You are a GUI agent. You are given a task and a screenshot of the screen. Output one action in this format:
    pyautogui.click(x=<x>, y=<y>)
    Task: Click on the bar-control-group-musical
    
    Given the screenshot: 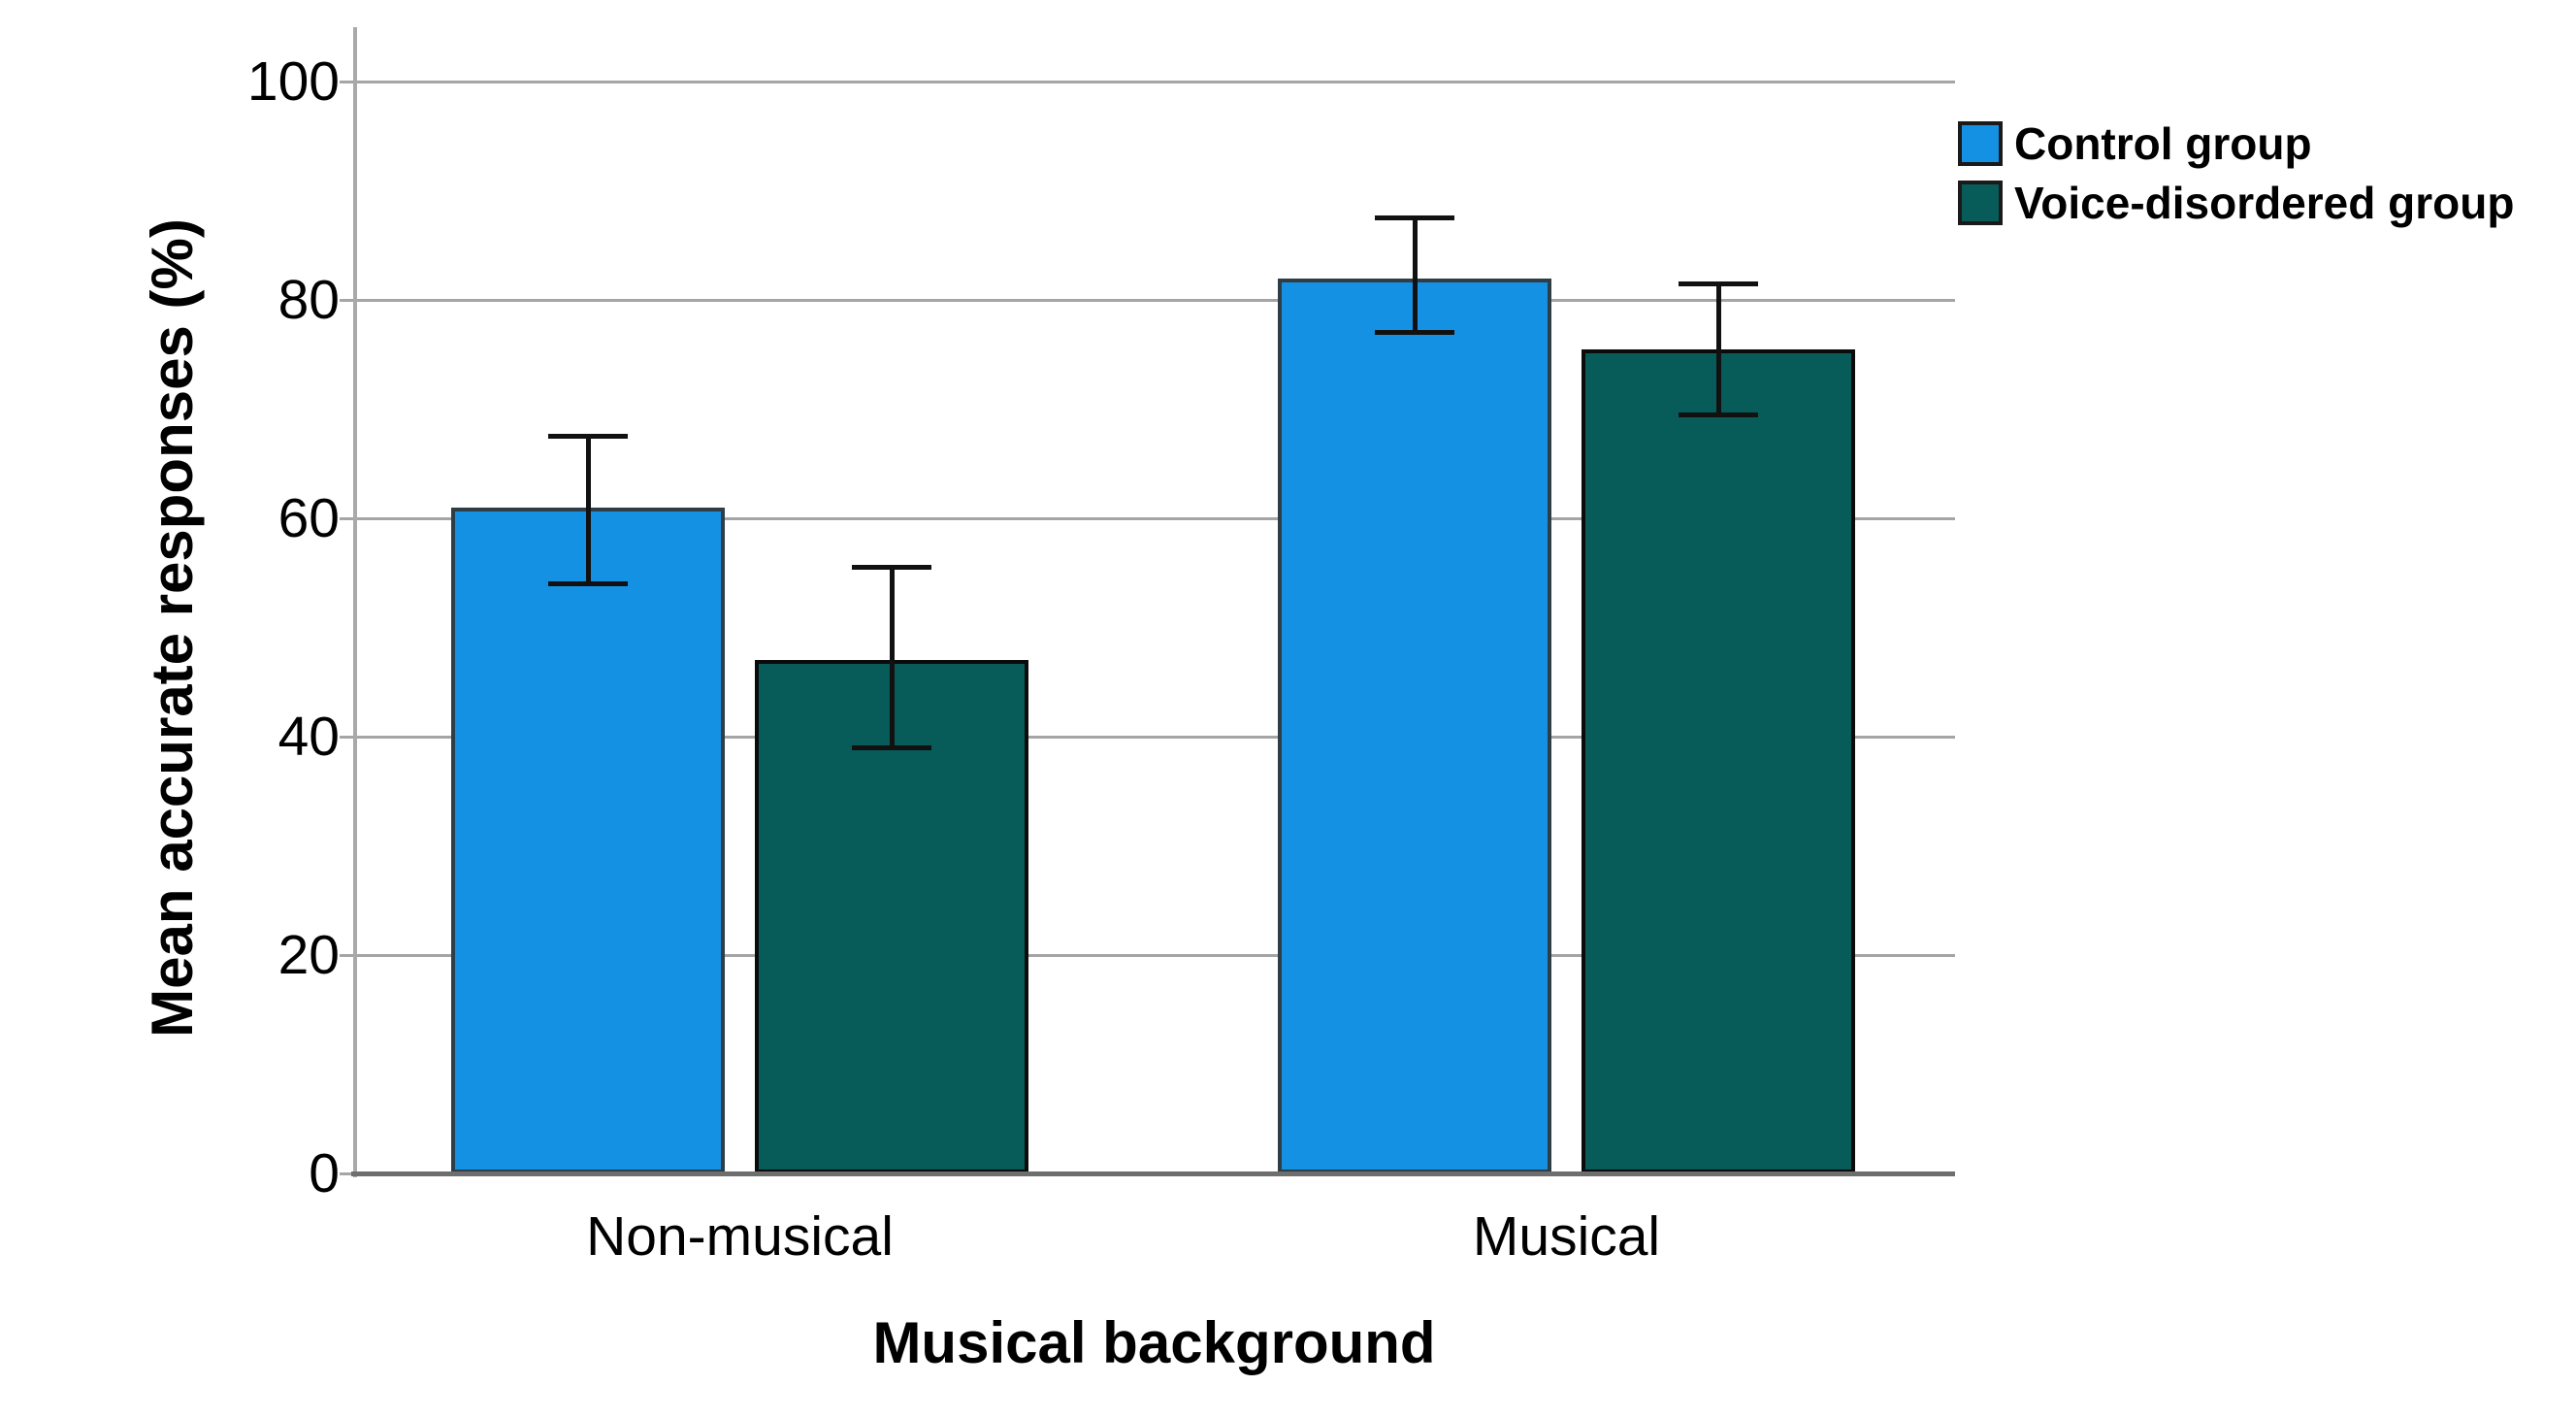 What is the action you would take?
    pyautogui.click(x=1415, y=726)
    